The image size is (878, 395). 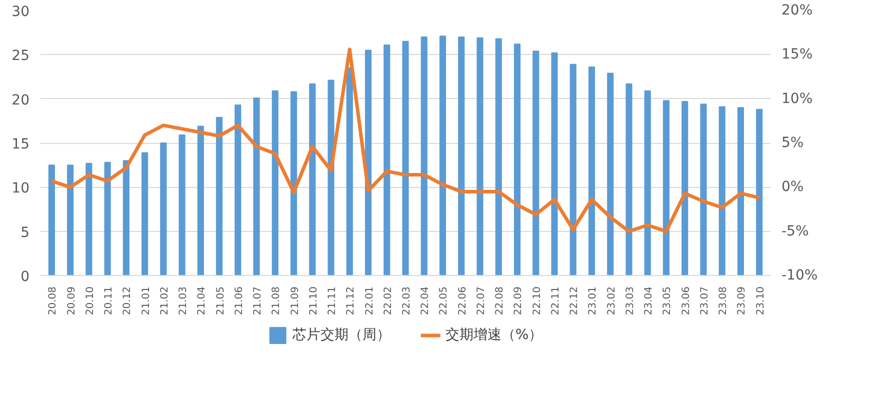 I want to click on x-tick-label: 21.06, so click(x=239, y=301).